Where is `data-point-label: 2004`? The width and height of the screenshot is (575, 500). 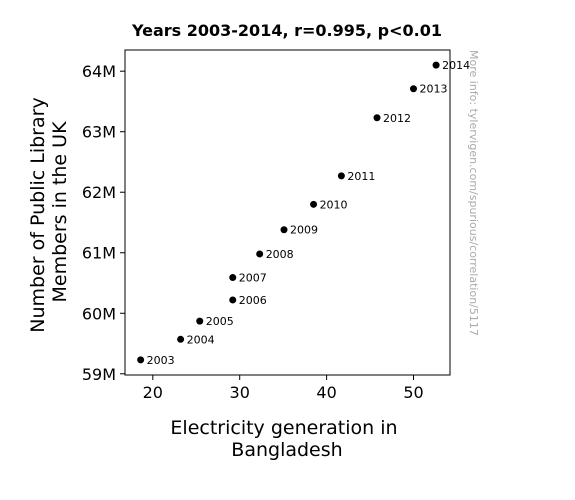
data-point-label: 2004 is located at coordinates (201, 339).